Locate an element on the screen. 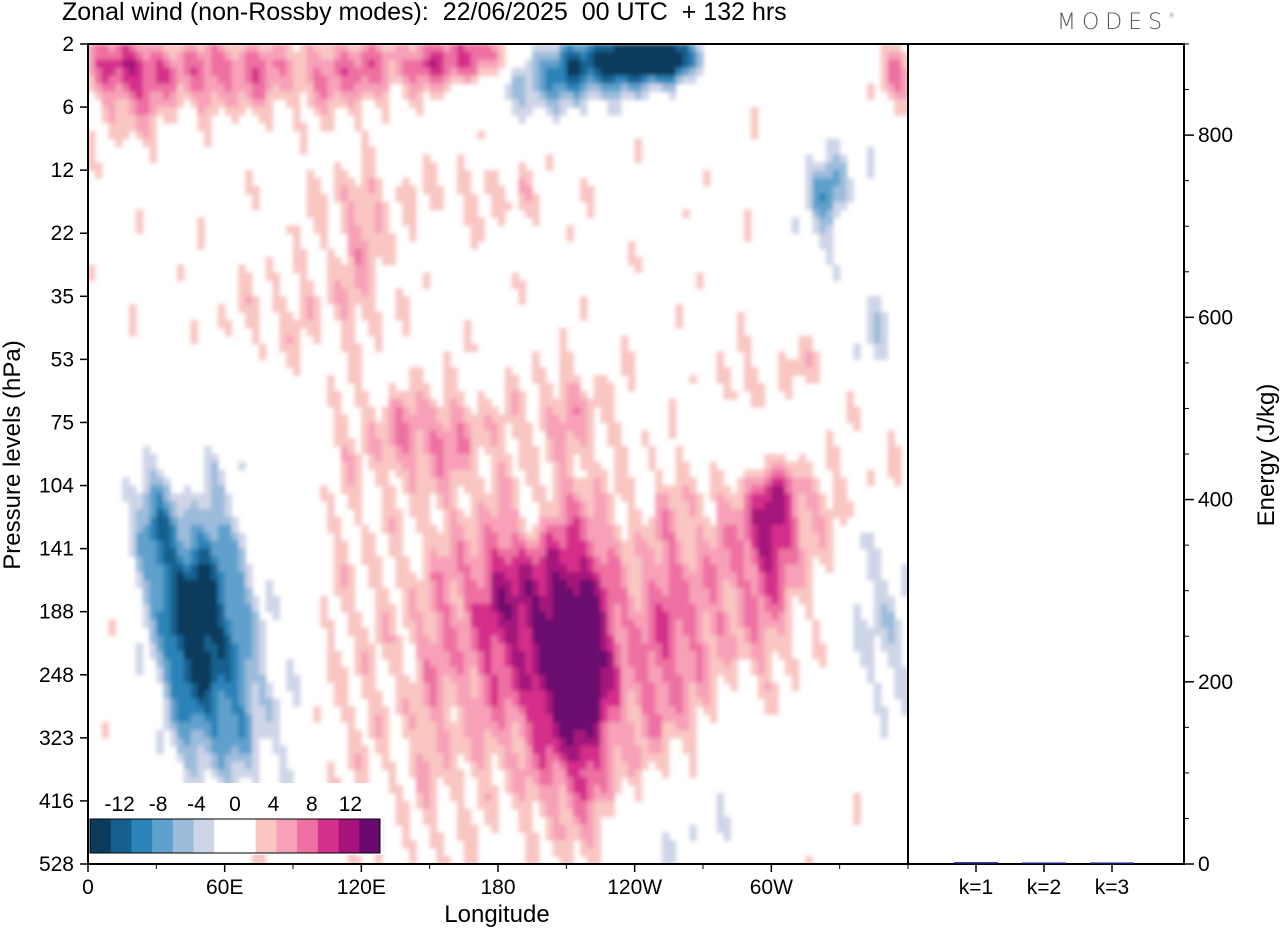 Image resolution: width=1280 pixels, height=930 pixels. y-tick-label: 323 is located at coordinates (56, 738).